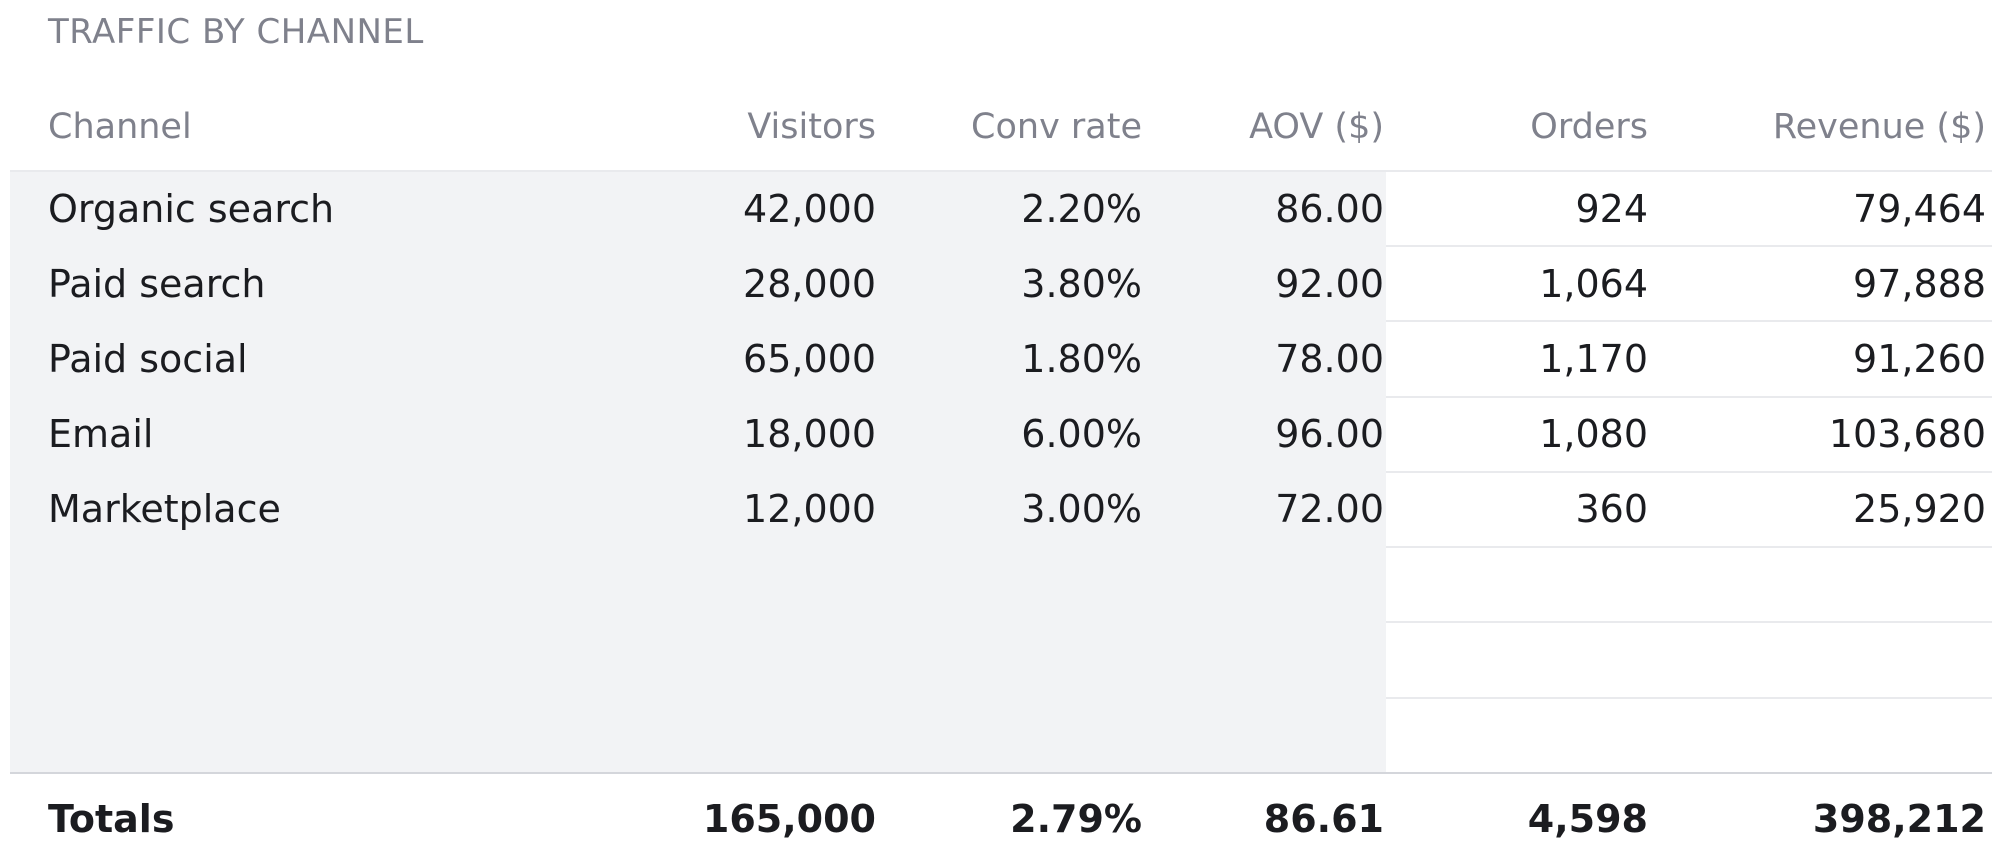  I want to click on cell-conv-rate: 3.00%, so click(1081, 509).